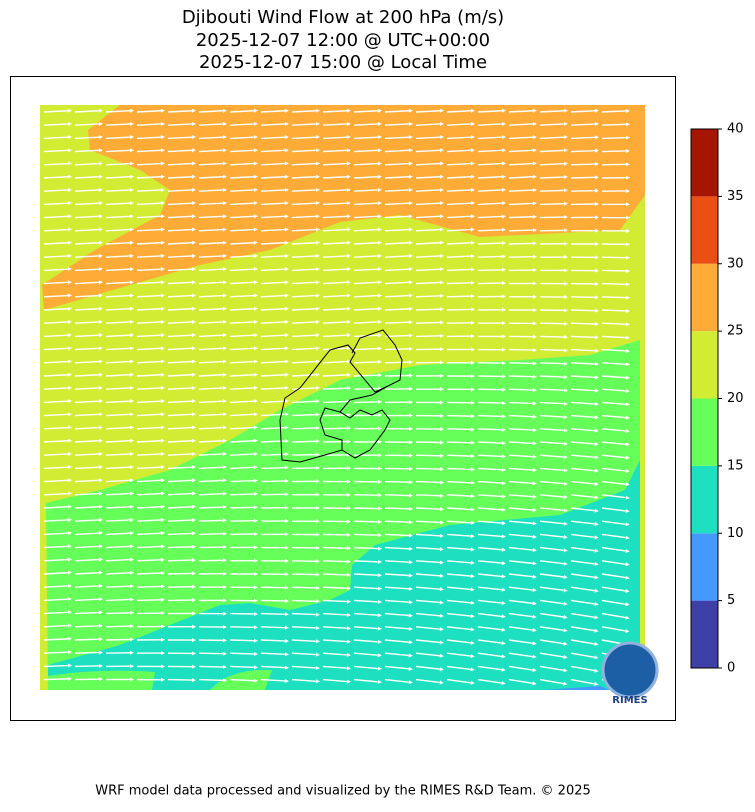 This screenshot has height=812, width=755. What do you see at coordinates (735, 398) in the screenshot?
I see `colorbar-tick-label: 20` at bounding box center [735, 398].